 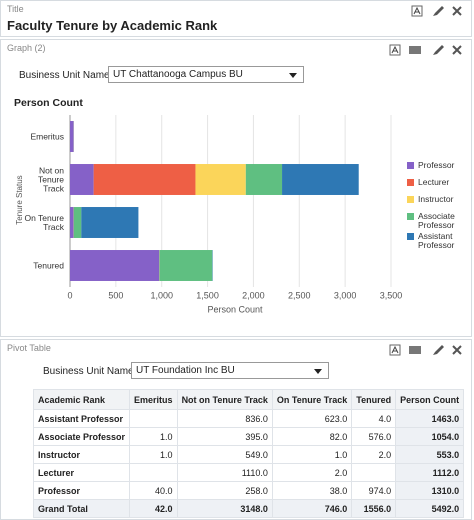 What do you see at coordinates (312, 436) in the screenshot?
I see `table-cell: 82.0` at bounding box center [312, 436].